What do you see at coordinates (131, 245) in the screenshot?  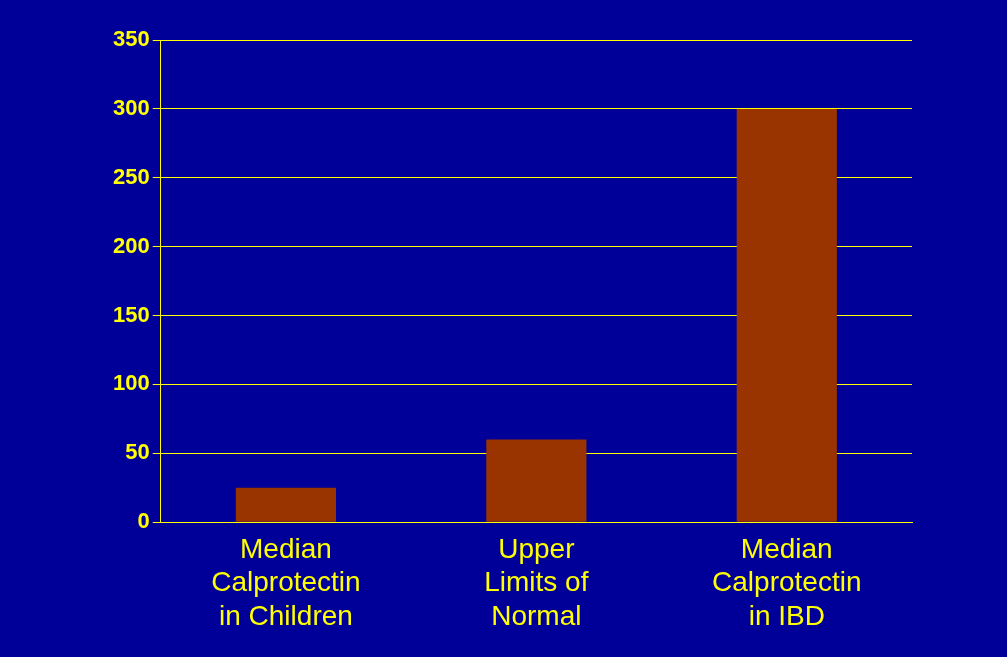 I see `y-tick-label: 200` at bounding box center [131, 245].